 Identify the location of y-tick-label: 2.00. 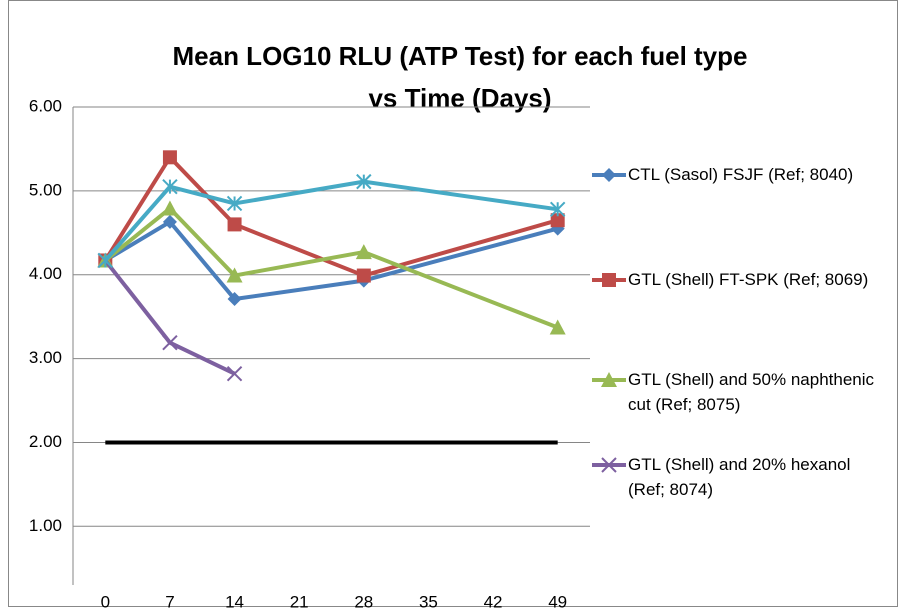
(45, 441).